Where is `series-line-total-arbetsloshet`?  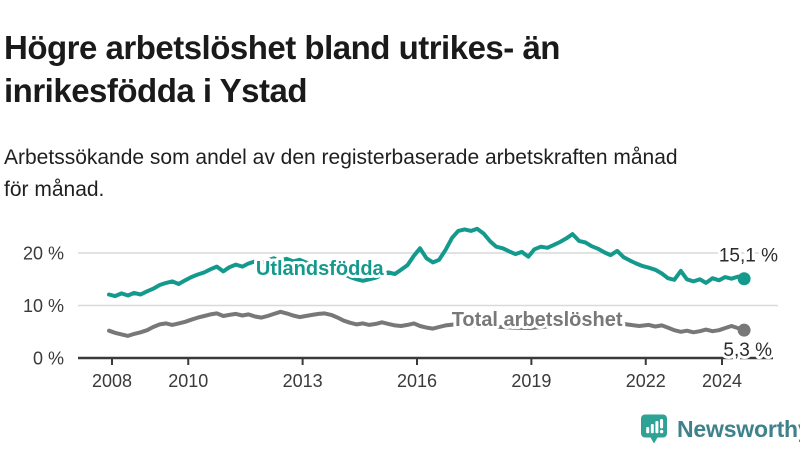 series-line-total-arbetsloshet is located at coordinates (427, 323).